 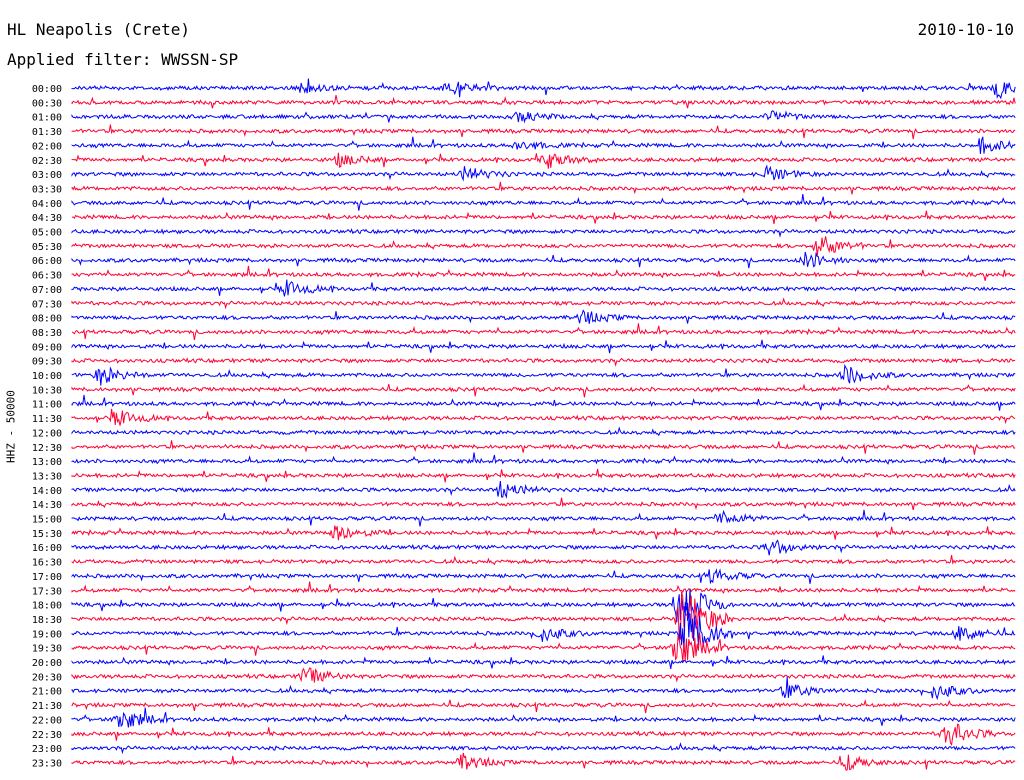 I want to click on row-label-2230: 22:30, so click(x=47, y=735).